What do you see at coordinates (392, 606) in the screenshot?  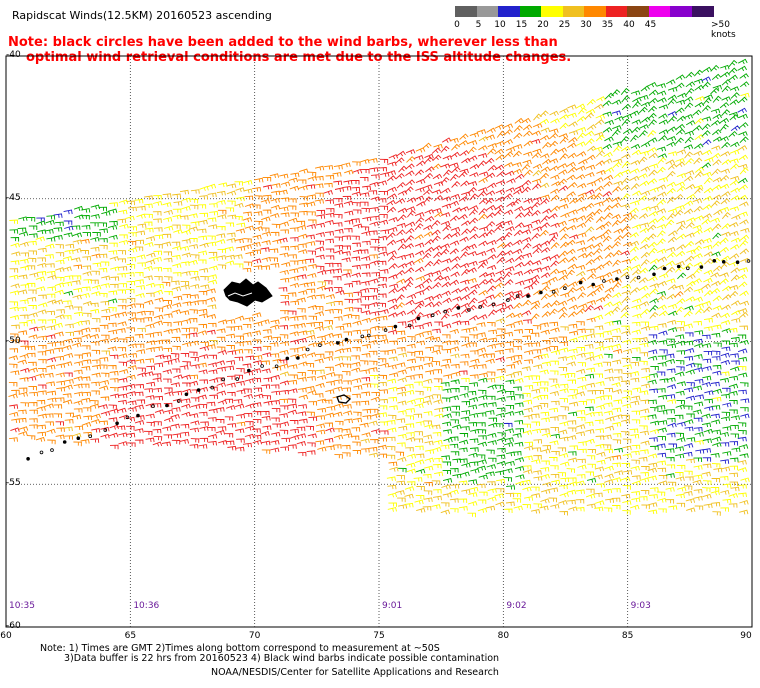 I see `time-label: 9:01` at bounding box center [392, 606].